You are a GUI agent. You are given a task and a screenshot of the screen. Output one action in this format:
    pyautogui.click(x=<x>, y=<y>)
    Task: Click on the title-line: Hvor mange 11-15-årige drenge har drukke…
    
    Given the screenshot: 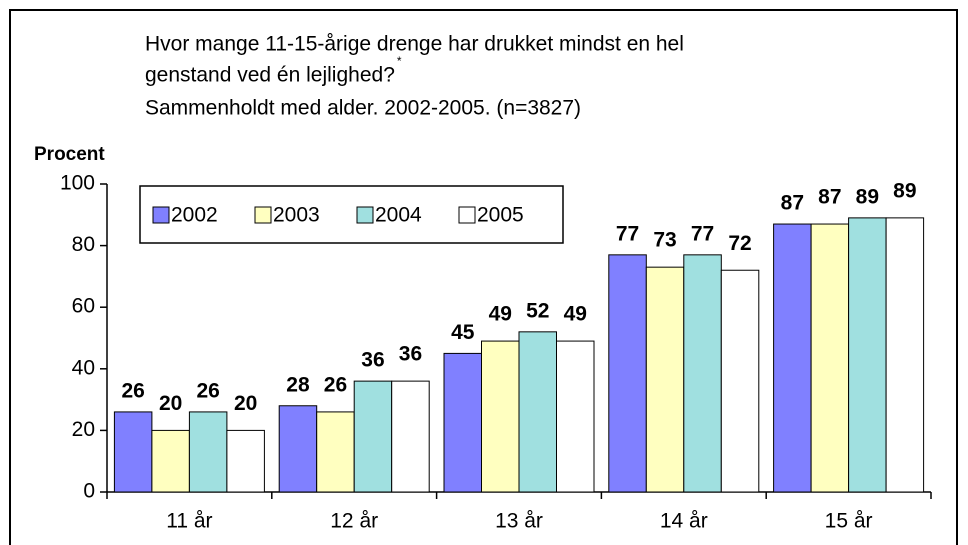 What is the action you would take?
    pyautogui.click(x=414, y=44)
    